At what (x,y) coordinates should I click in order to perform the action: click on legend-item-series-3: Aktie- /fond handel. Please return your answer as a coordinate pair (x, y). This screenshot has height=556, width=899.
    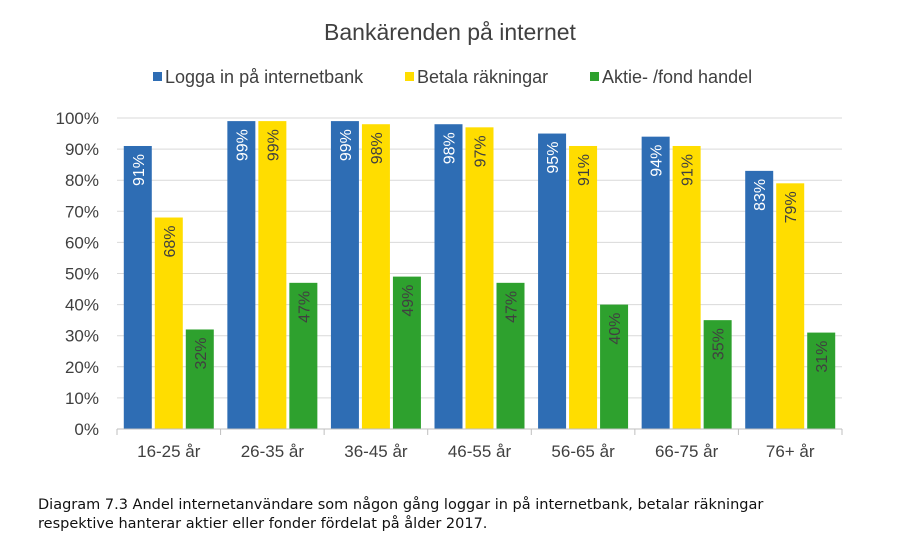
    Looking at the image, I should click on (671, 77).